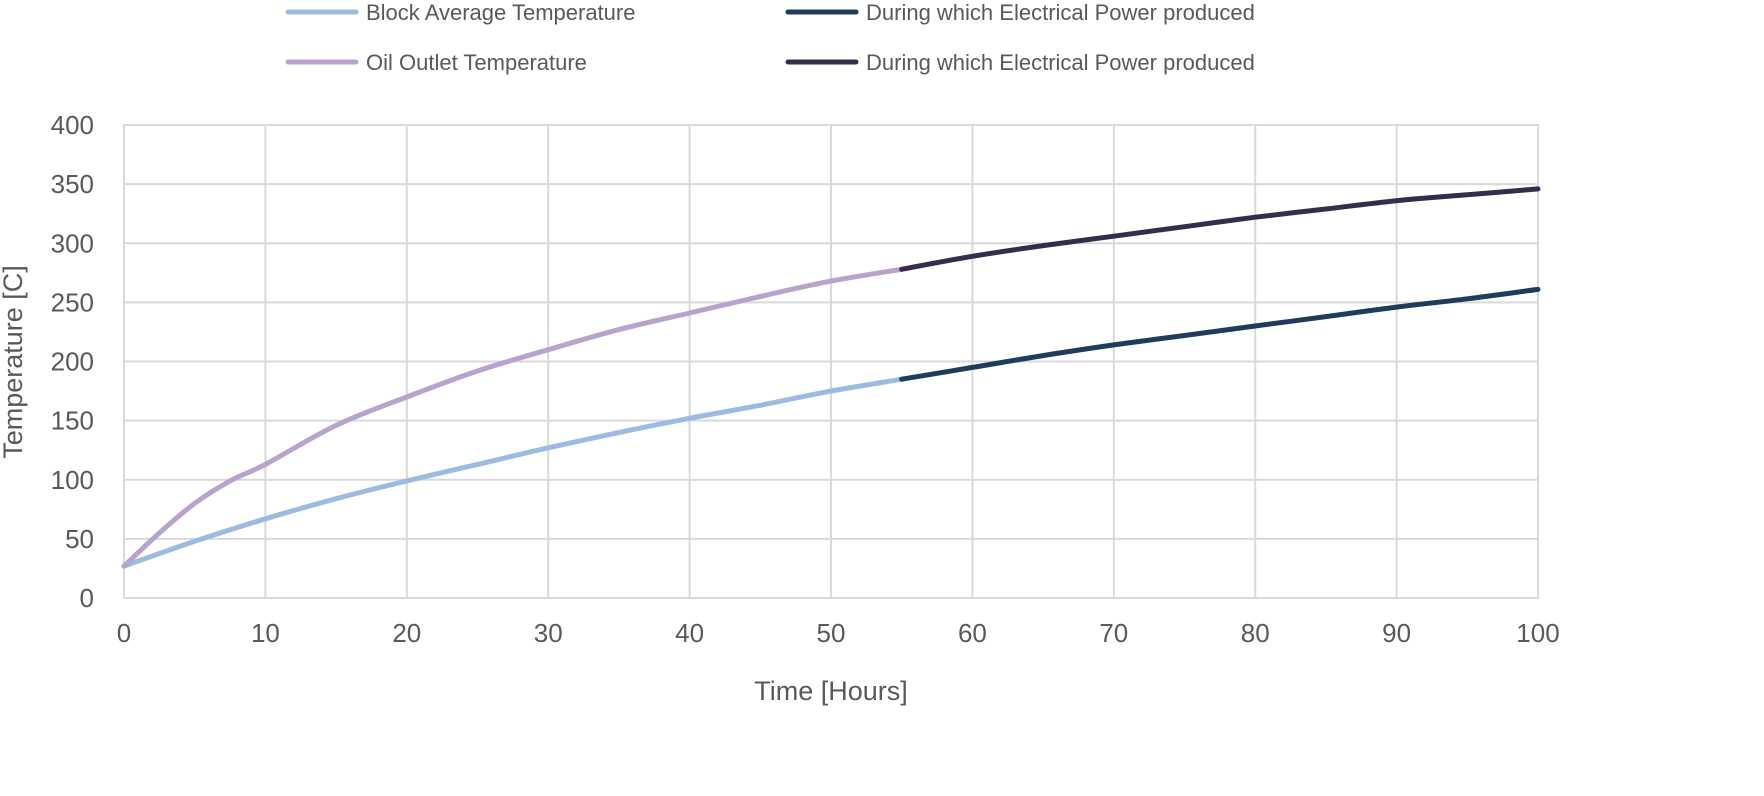 The height and width of the screenshot is (796, 1764). What do you see at coordinates (72, 302) in the screenshot?
I see `y-tick-label: 250` at bounding box center [72, 302].